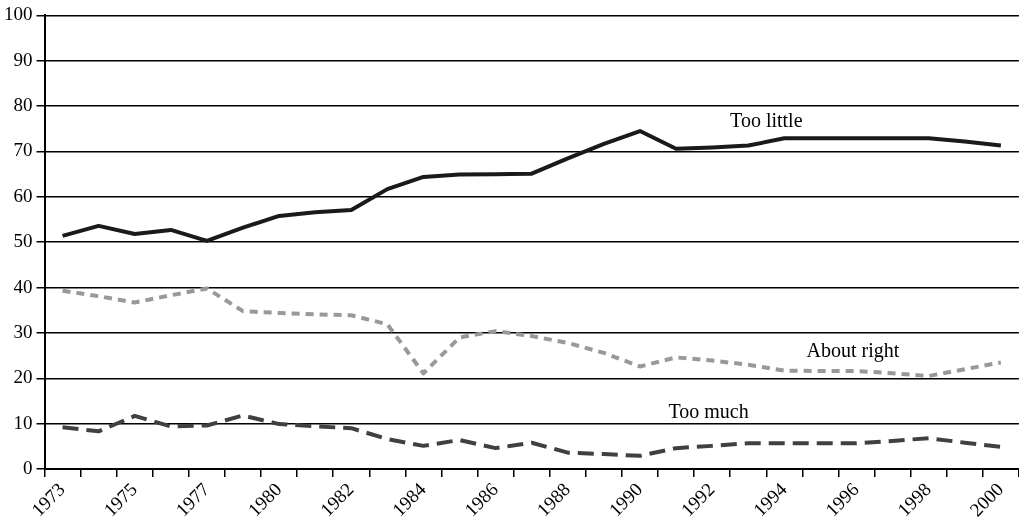  I want to click on y-tick-label: 20, so click(23, 377).